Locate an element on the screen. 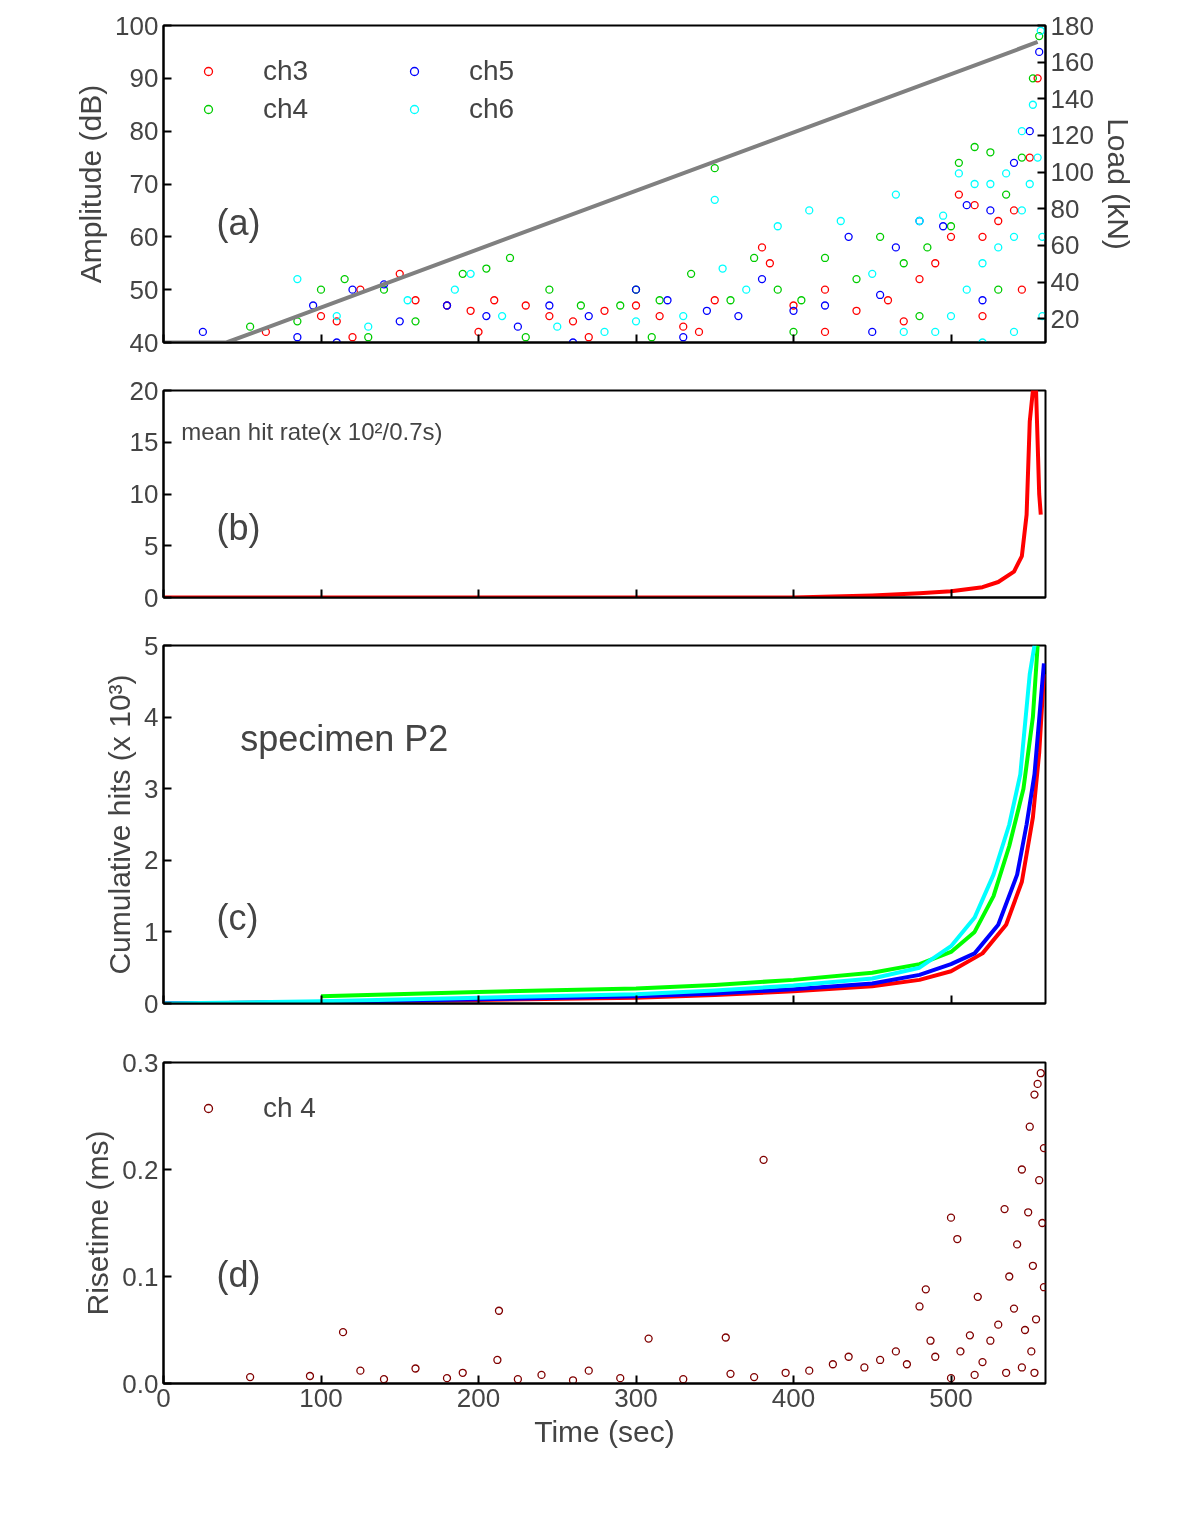  annotation: specimen P2 is located at coordinates (344, 739).